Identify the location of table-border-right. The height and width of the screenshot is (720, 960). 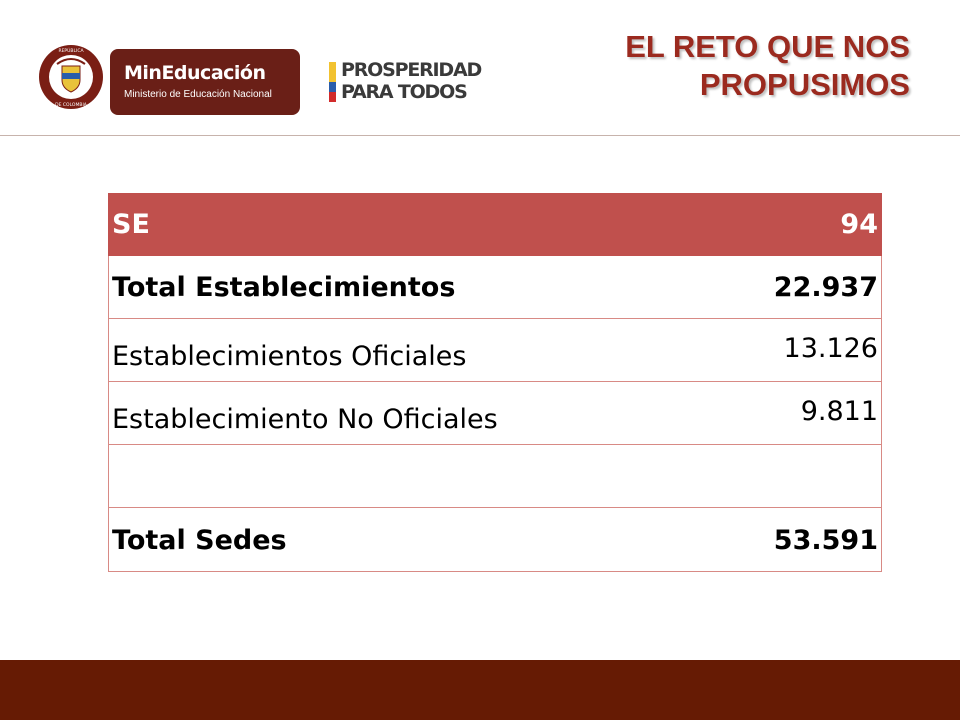
(881, 414).